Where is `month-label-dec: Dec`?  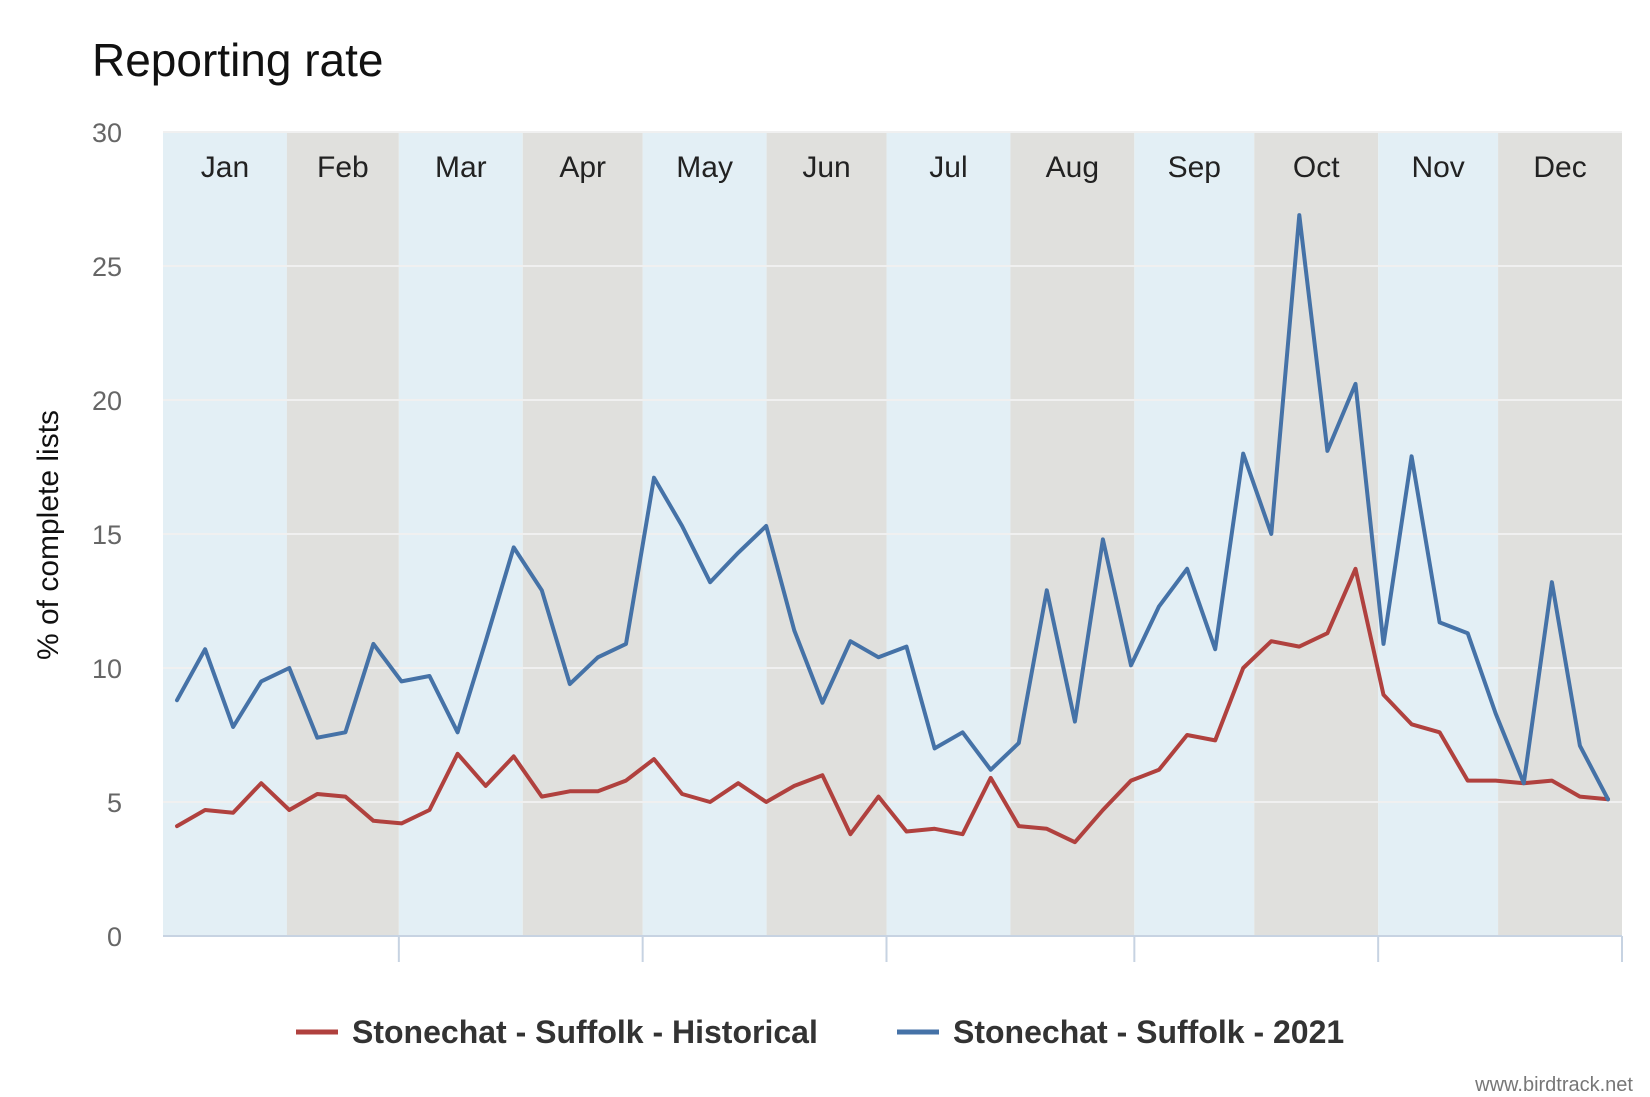 month-label-dec: Dec is located at coordinates (1559, 167).